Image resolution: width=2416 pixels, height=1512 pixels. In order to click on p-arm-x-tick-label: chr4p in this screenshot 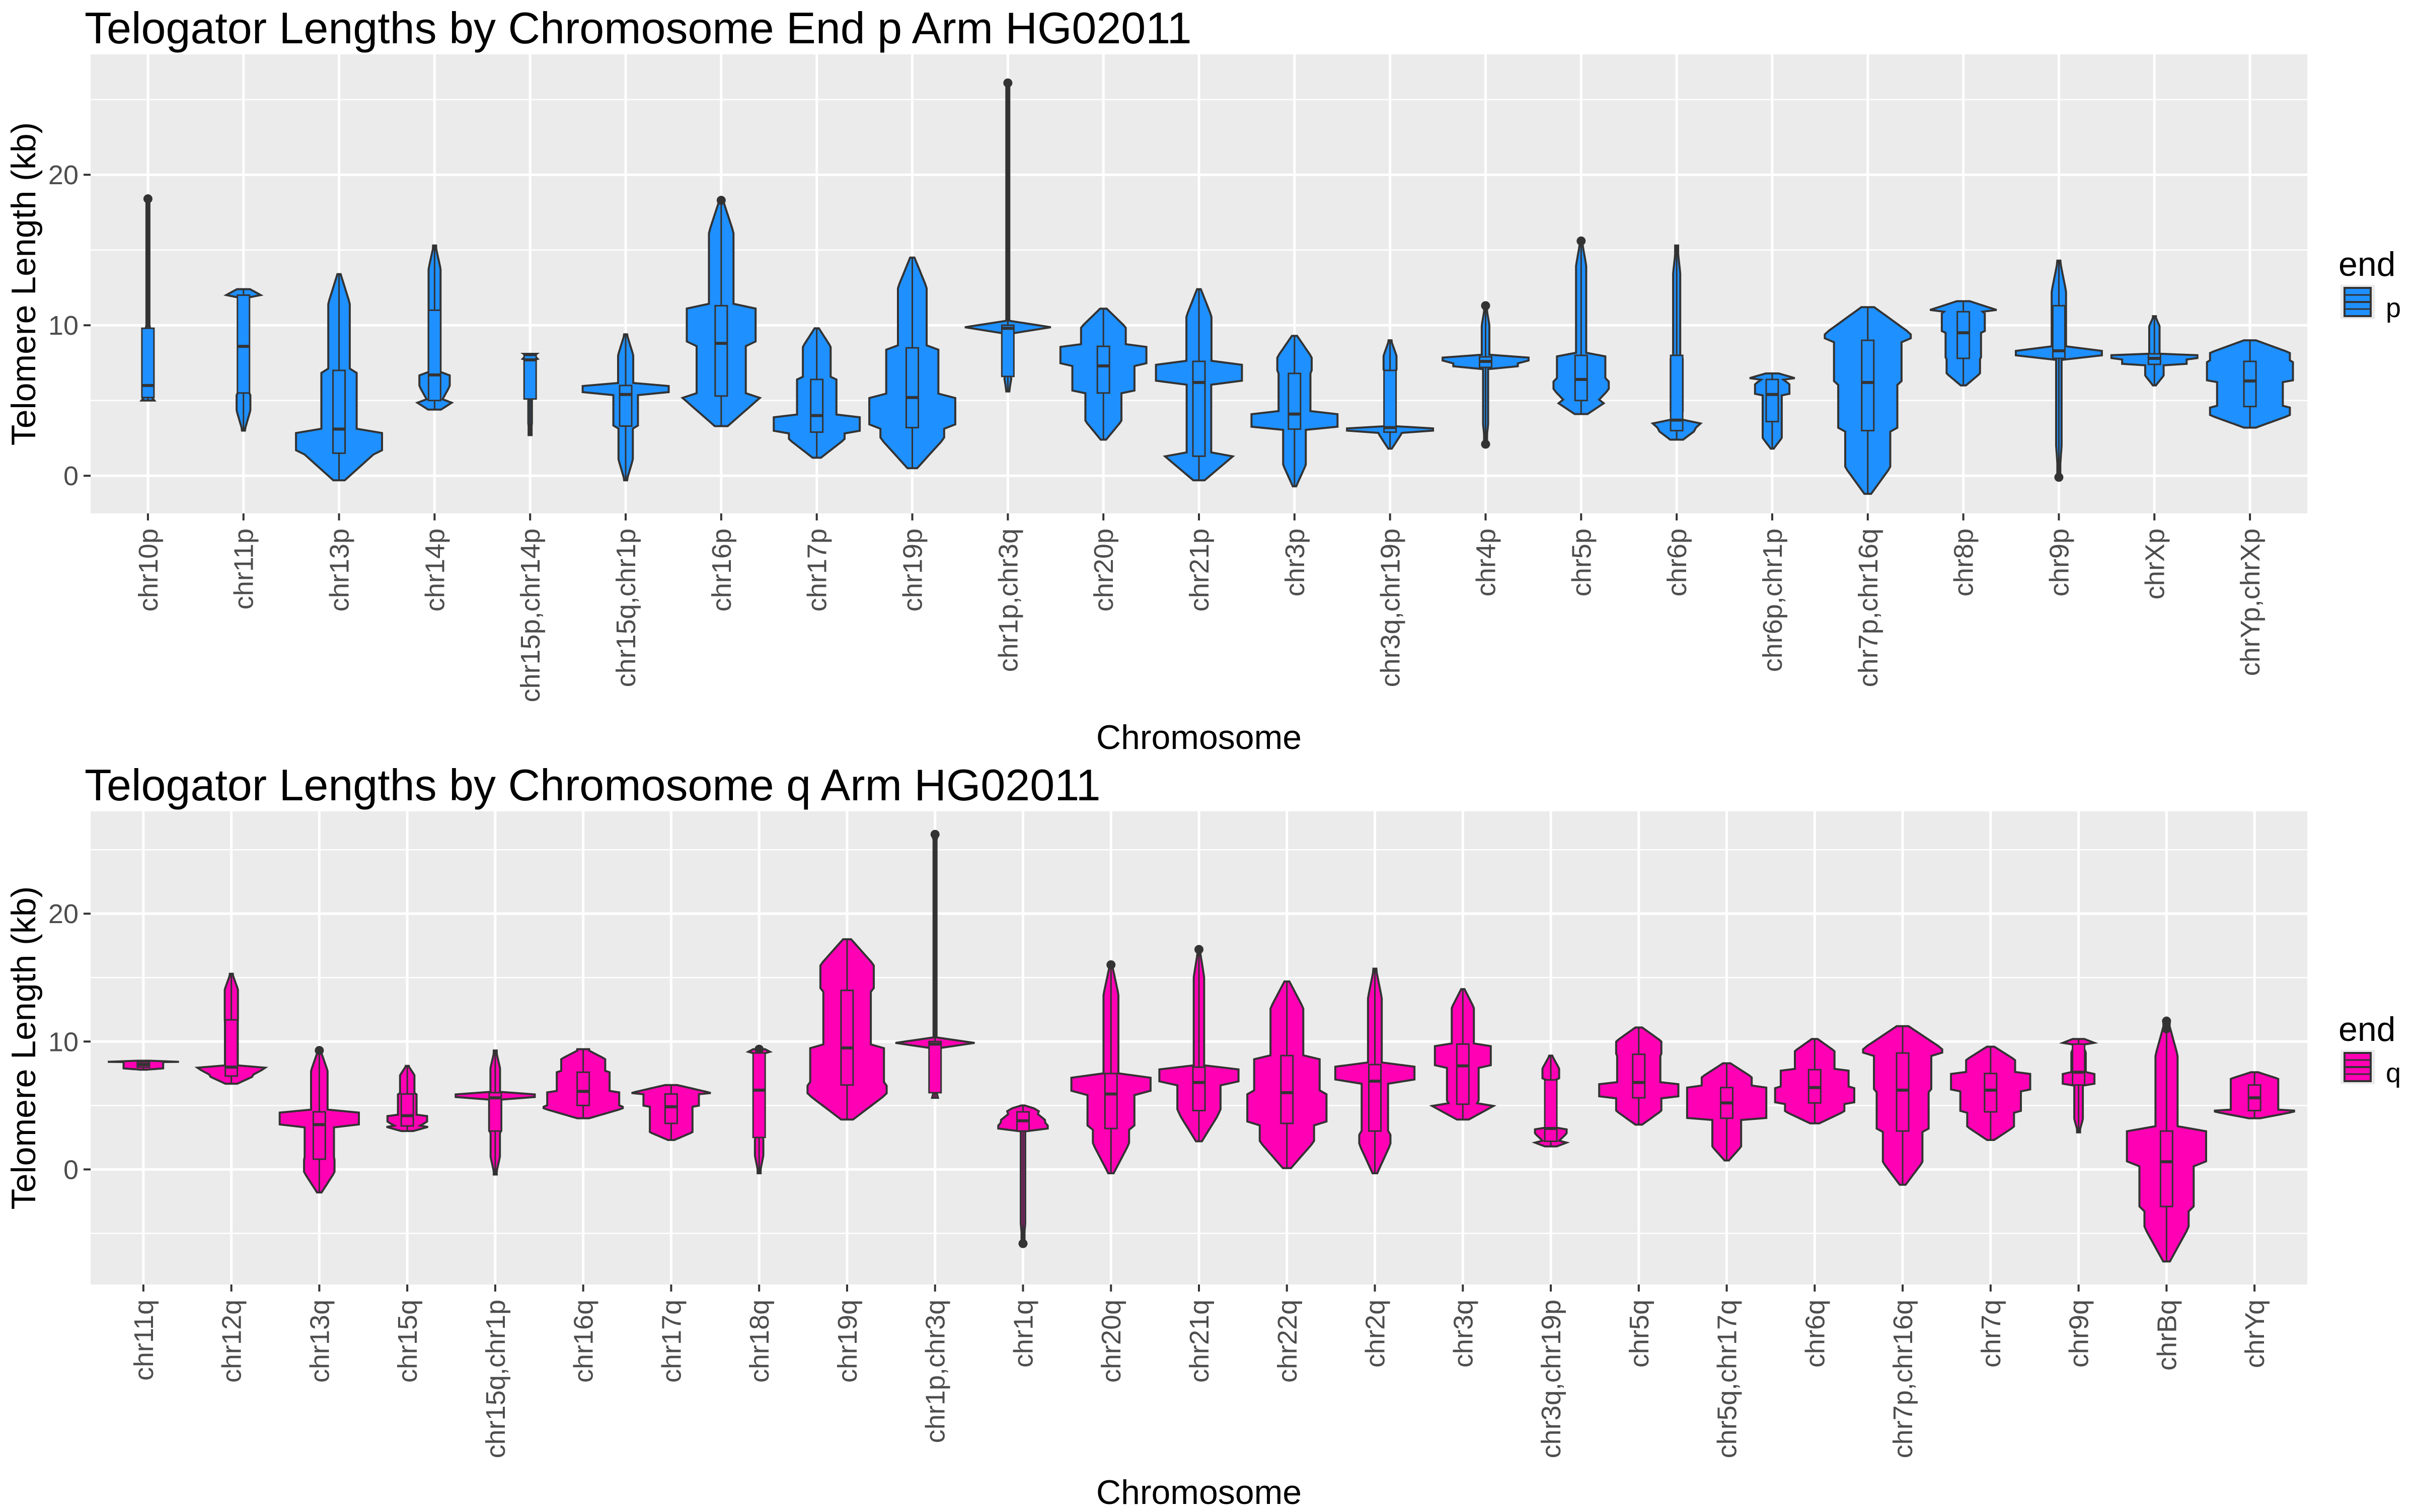, I will do `click(1486, 562)`.